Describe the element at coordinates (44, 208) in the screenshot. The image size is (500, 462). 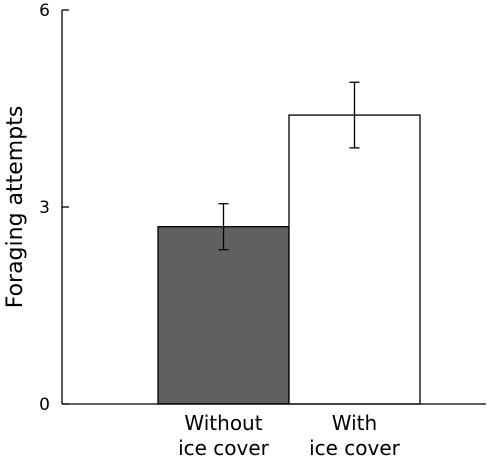
I see `y-tick-label-3: 3` at that location.